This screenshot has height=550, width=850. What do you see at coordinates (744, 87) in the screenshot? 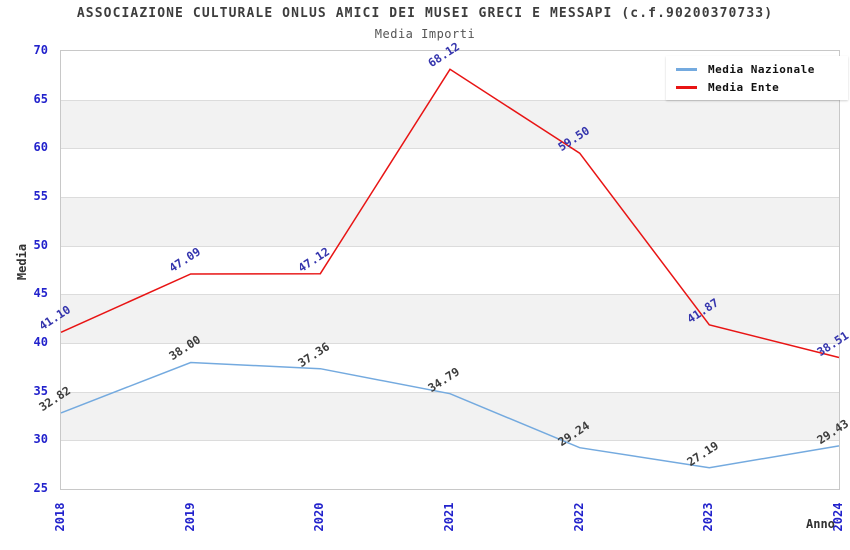
I see `legend-label: Media Ente` at bounding box center [744, 87].